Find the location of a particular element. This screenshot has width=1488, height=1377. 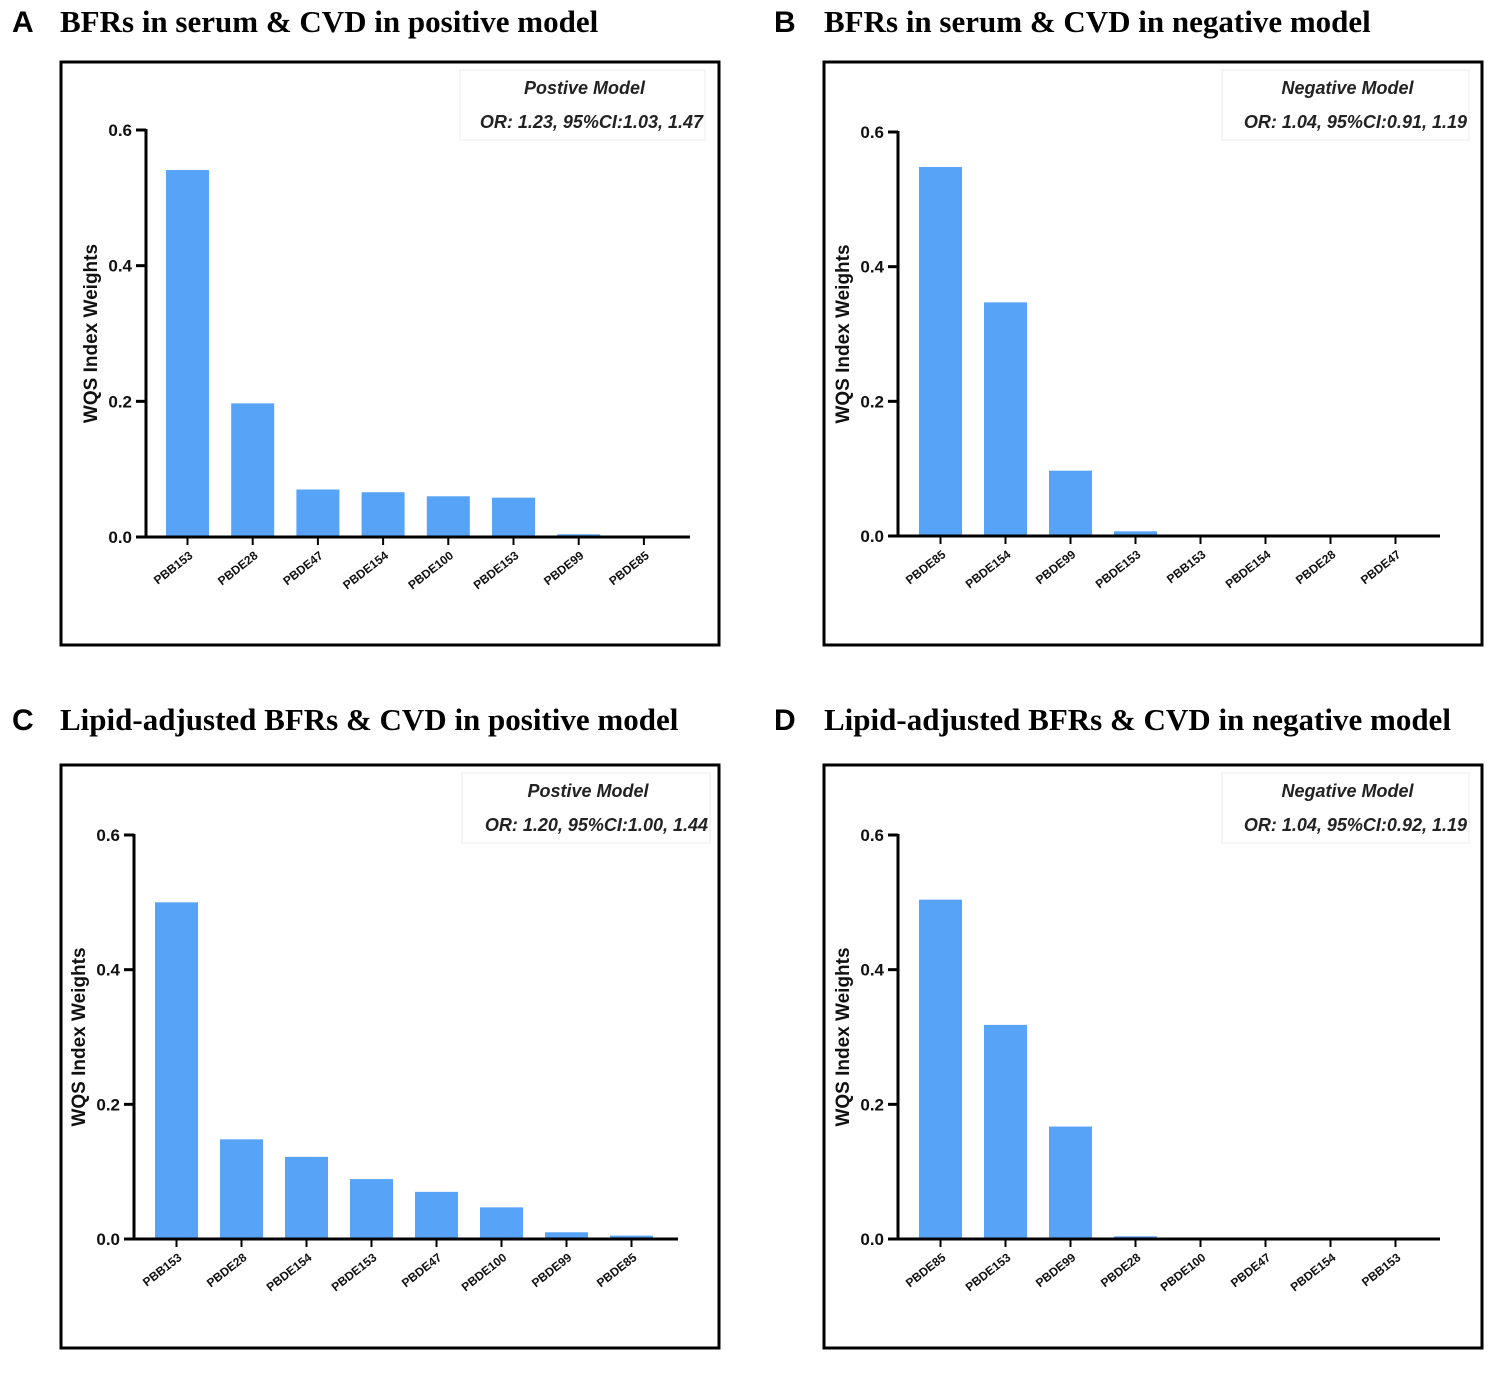

stats-label: OR: 1.20, 95%CI:1.00, 1.44 is located at coordinates (596, 825).